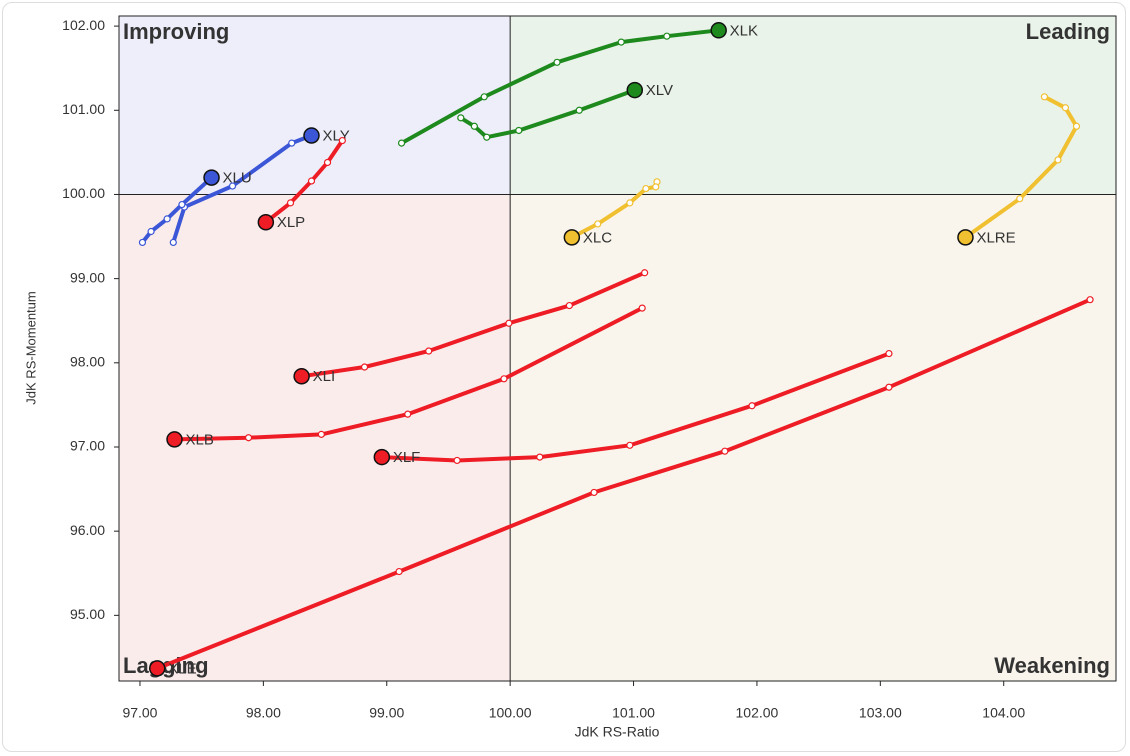 This screenshot has height=756, width=1130. What do you see at coordinates (510, 713) in the screenshot?
I see `x-tick-label: 100.00` at bounding box center [510, 713].